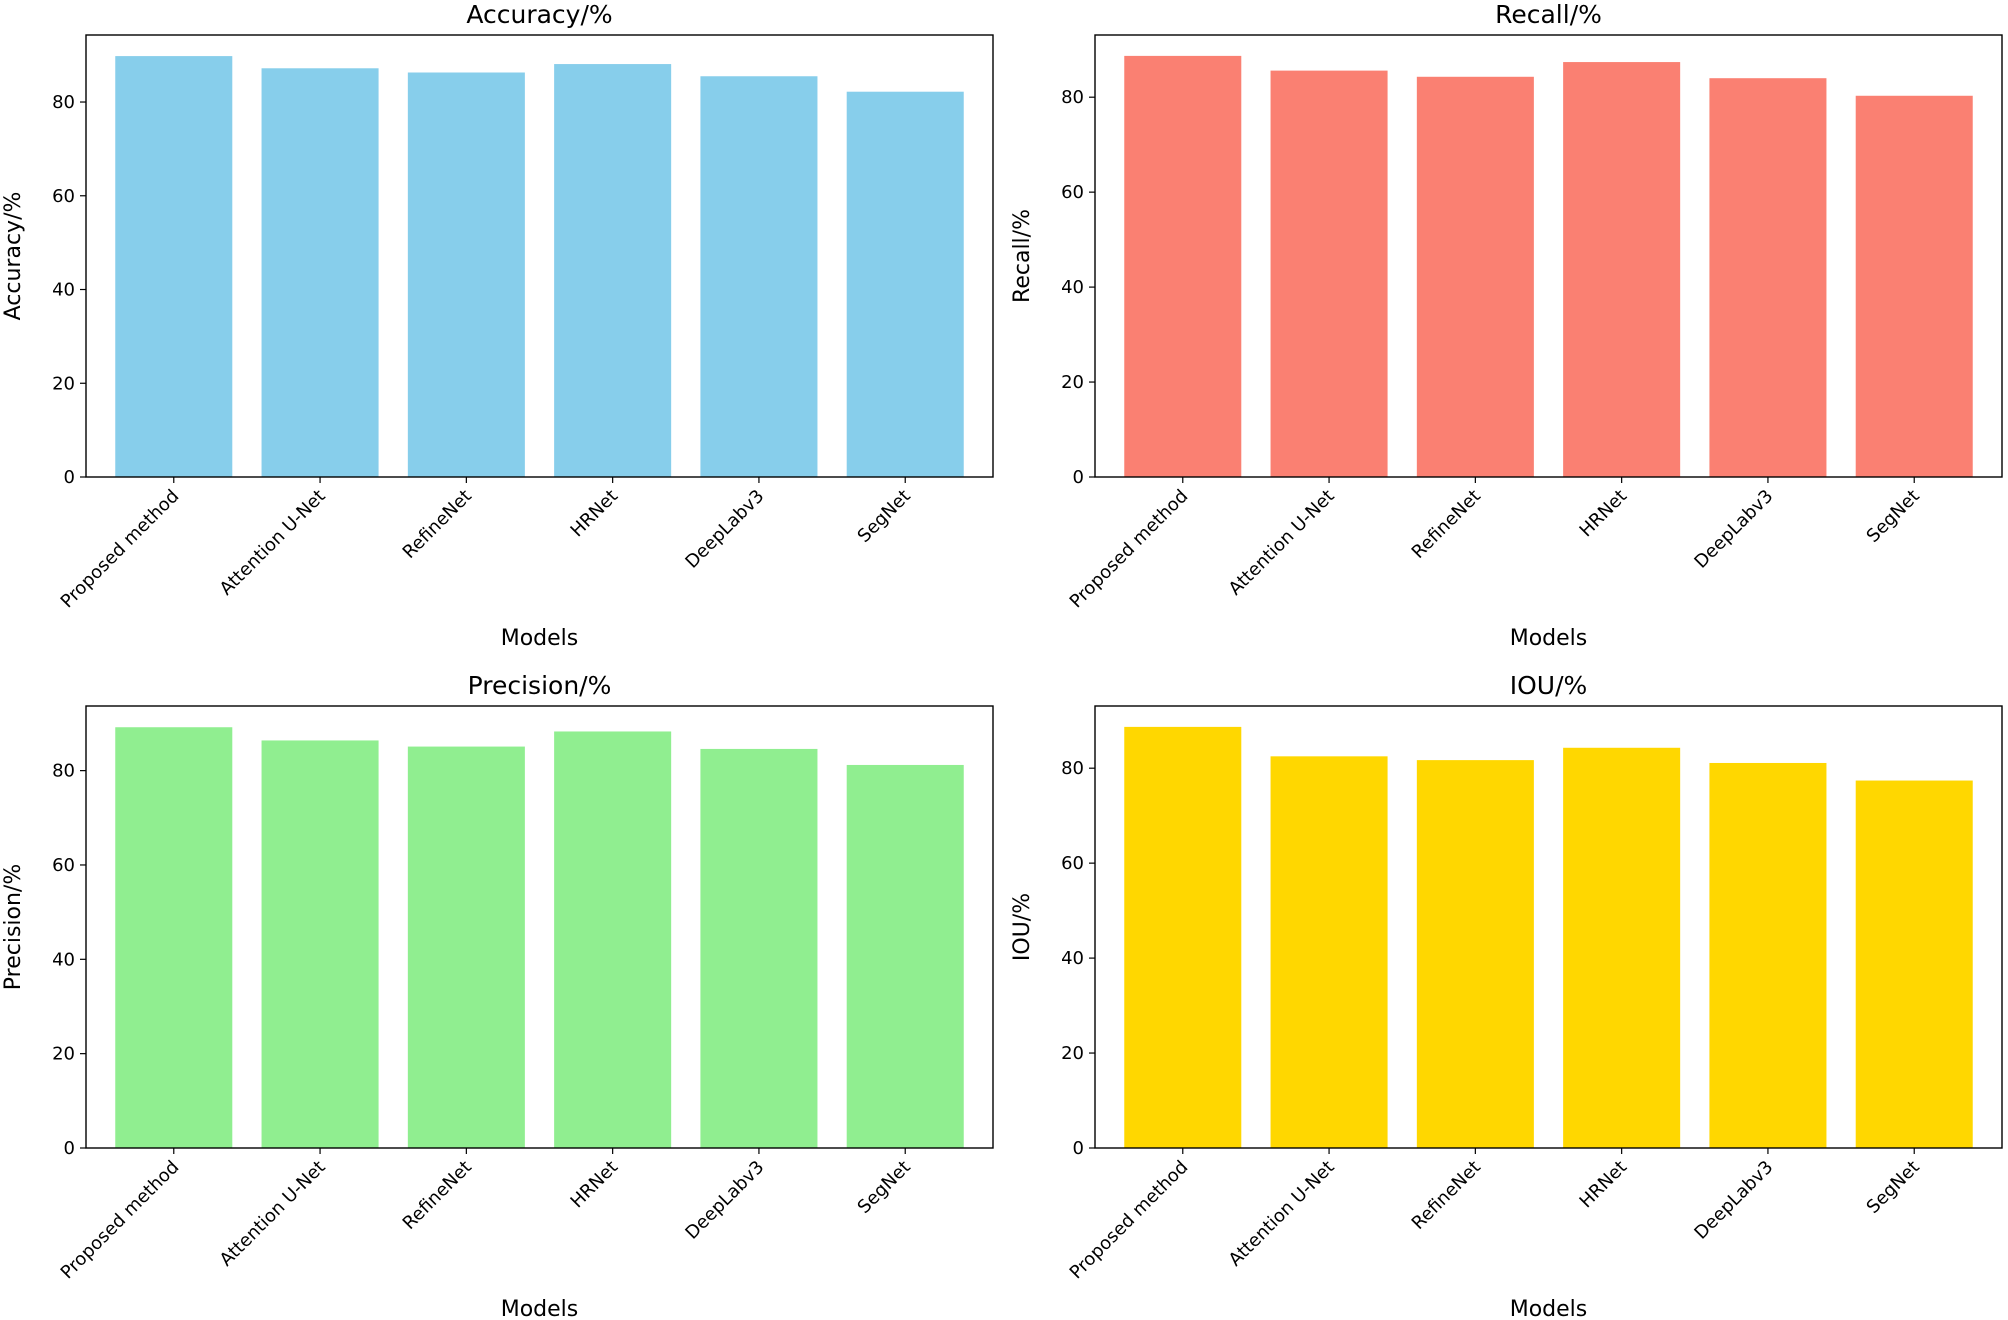 The height and width of the screenshot is (1320, 2008). What do you see at coordinates (1022, 256) in the screenshot?
I see `y-axis-label: Recall/%` at bounding box center [1022, 256].